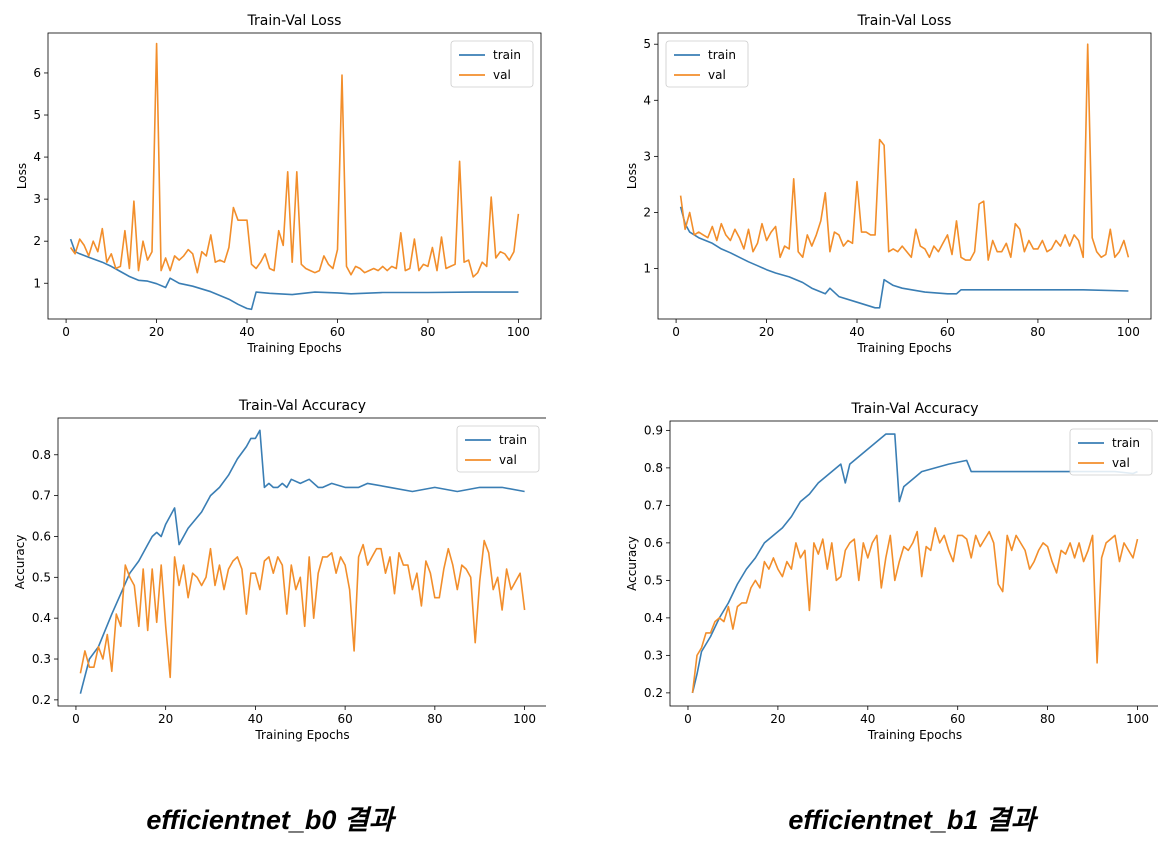  I want to click on caption-b0: efficientnet_b0 결과, so click(270, 820).